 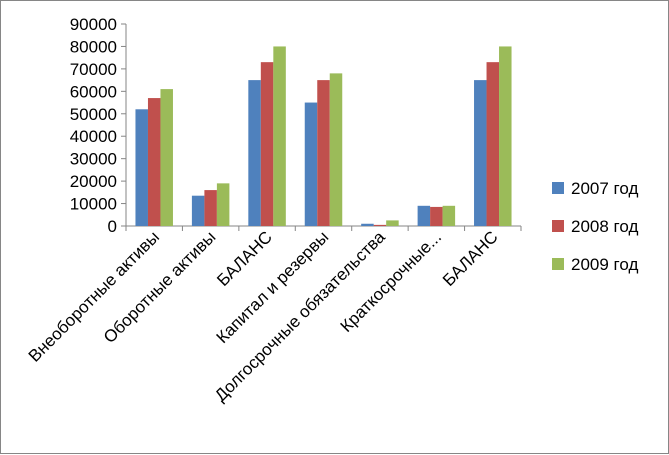 I want to click on y-tick-label: 80000, so click(x=93, y=46).